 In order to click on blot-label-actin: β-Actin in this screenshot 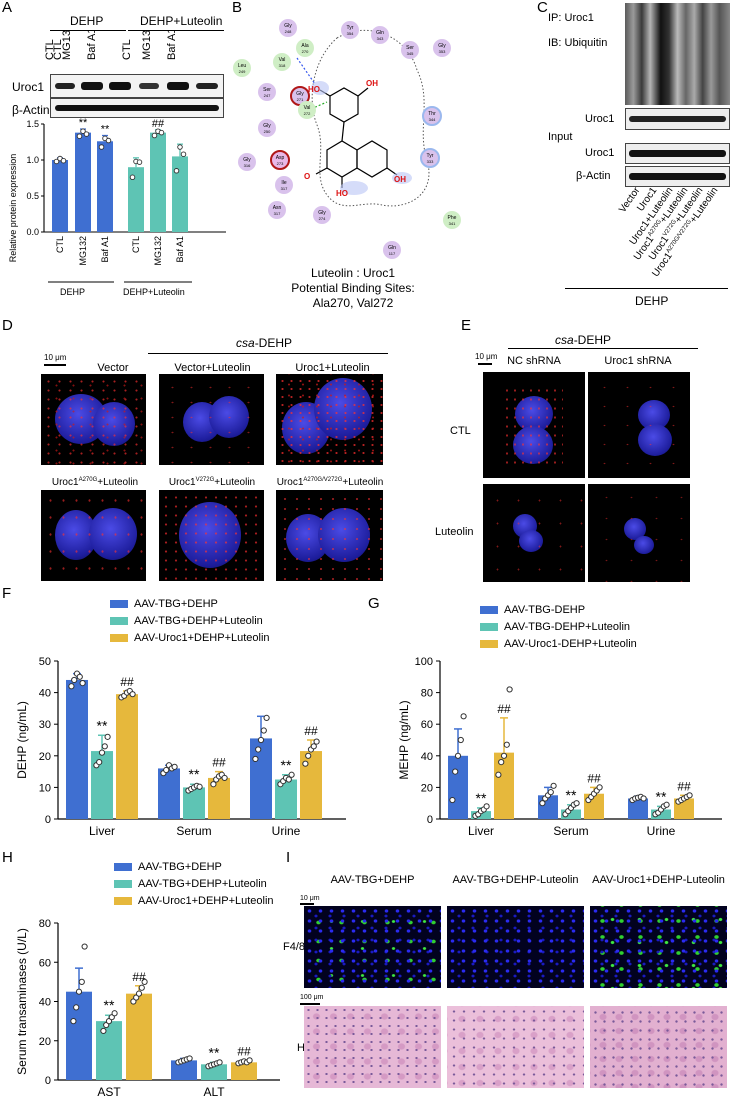, I will do `click(593, 176)`.